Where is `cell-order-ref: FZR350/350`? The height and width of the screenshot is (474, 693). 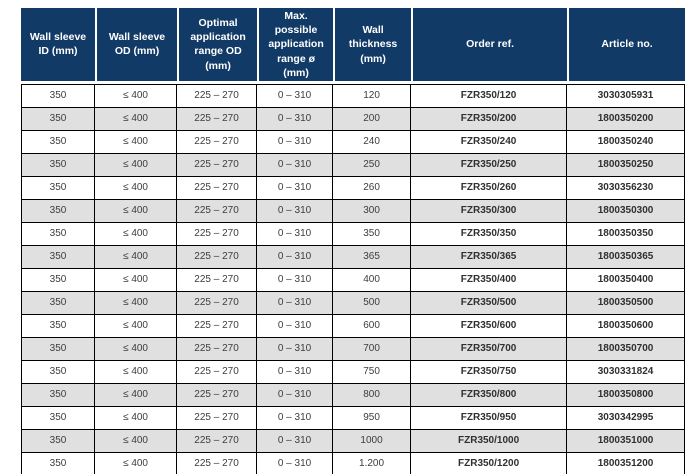
cell-order-ref: FZR350/350 is located at coordinates (489, 234).